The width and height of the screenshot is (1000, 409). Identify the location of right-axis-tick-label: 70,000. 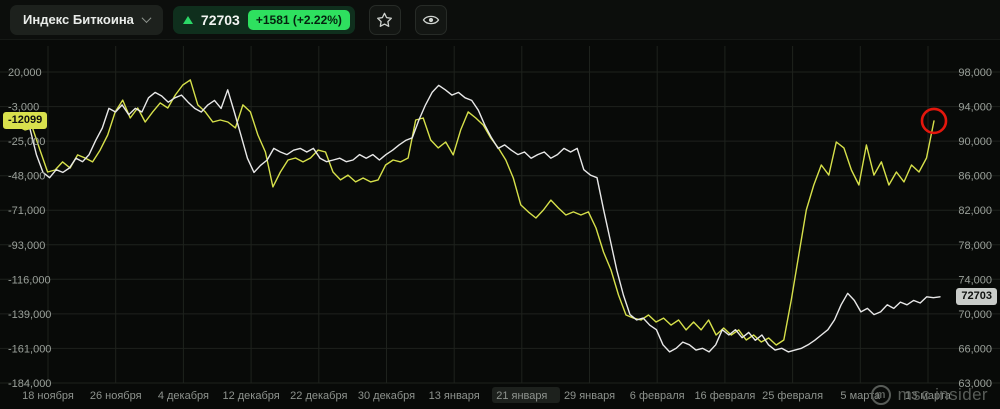
(975, 315).